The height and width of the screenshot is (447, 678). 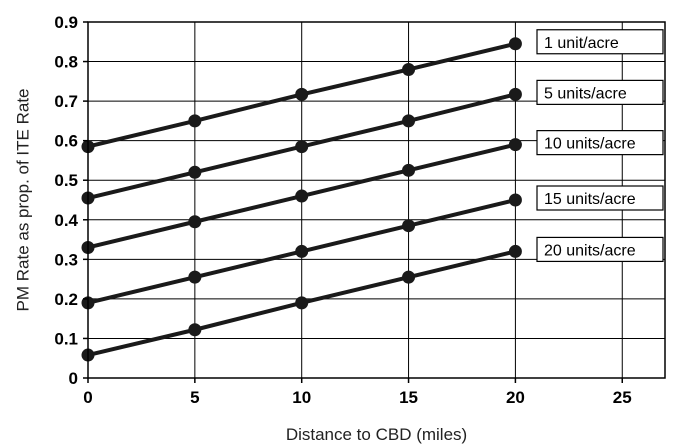 I want to click on y-tick-label: 0.6, so click(x=66, y=141).